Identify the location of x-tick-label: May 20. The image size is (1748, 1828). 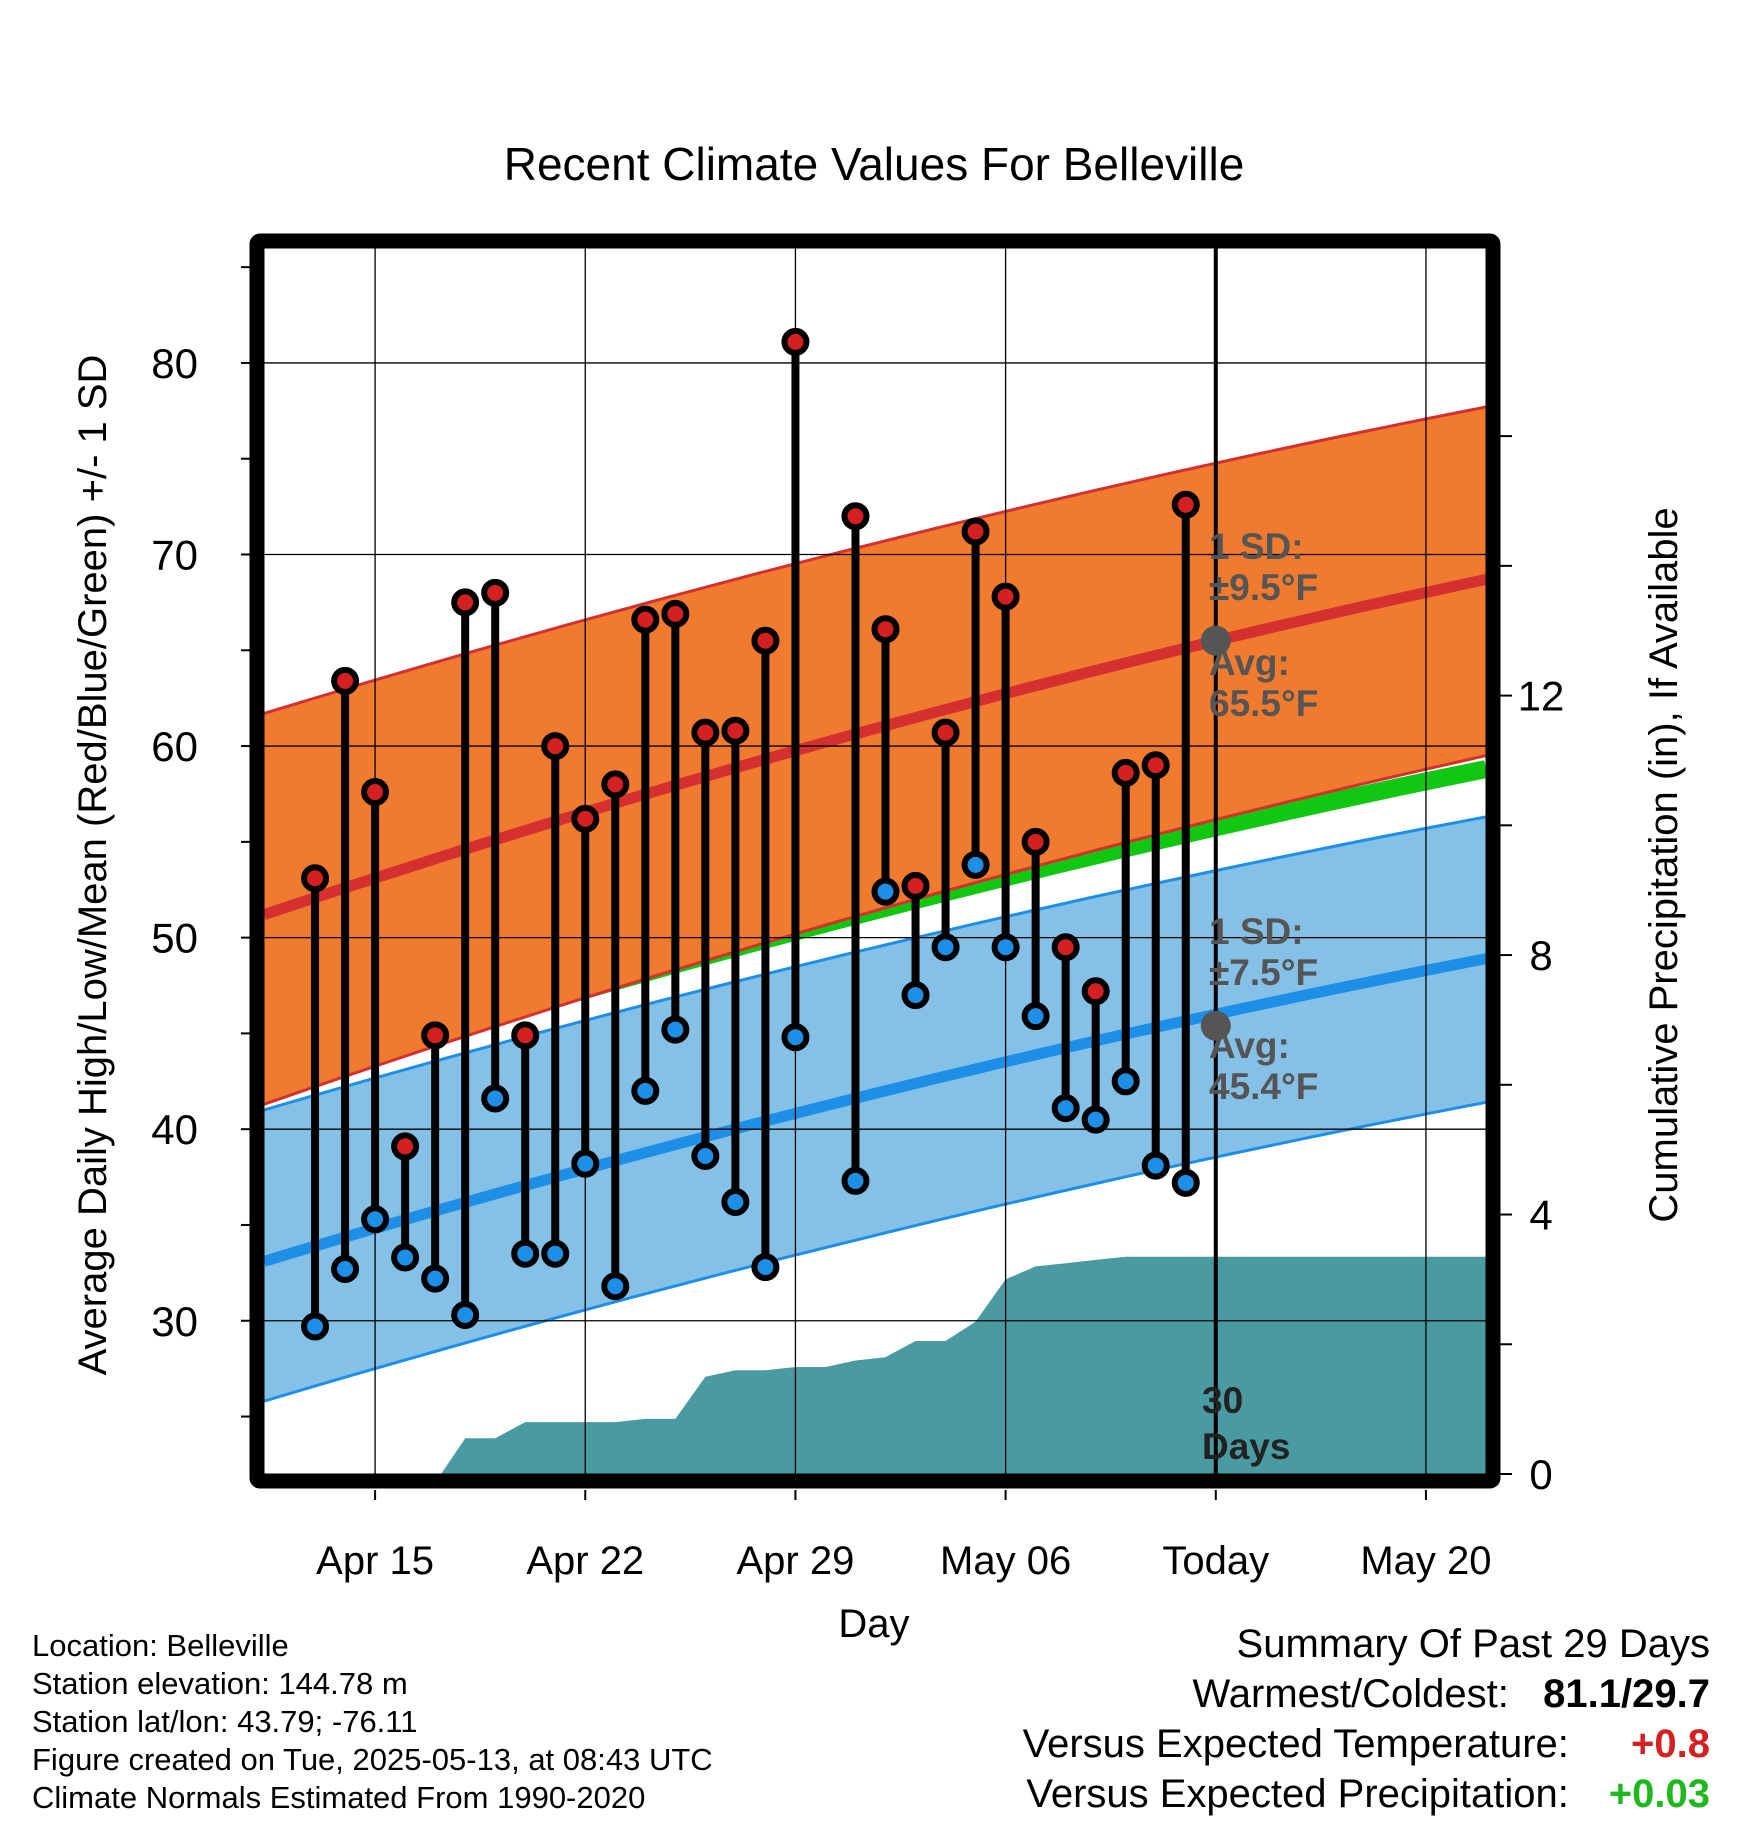
(1425, 1561).